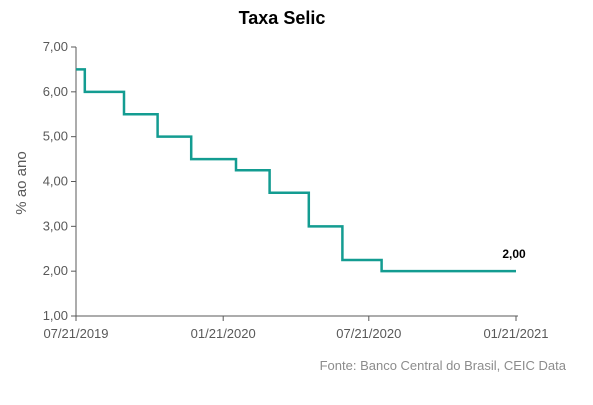 The height and width of the screenshot is (405, 593). I want to click on y-tick-label: 1,00, so click(55, 315).